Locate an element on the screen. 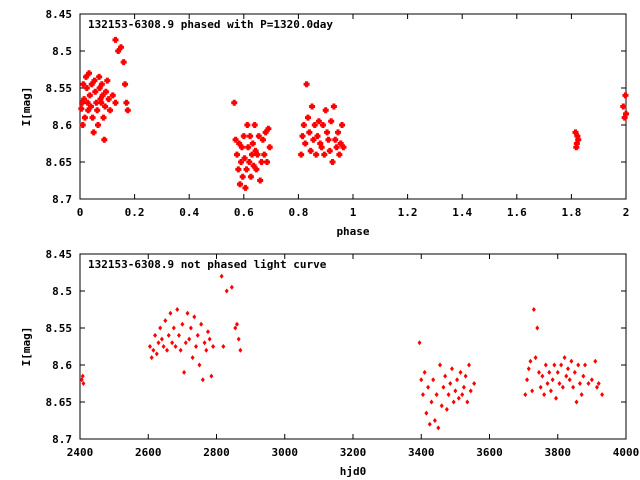 The image size is (640, 480). x-tick-label: 2800 is located at coordinates (216, 452).